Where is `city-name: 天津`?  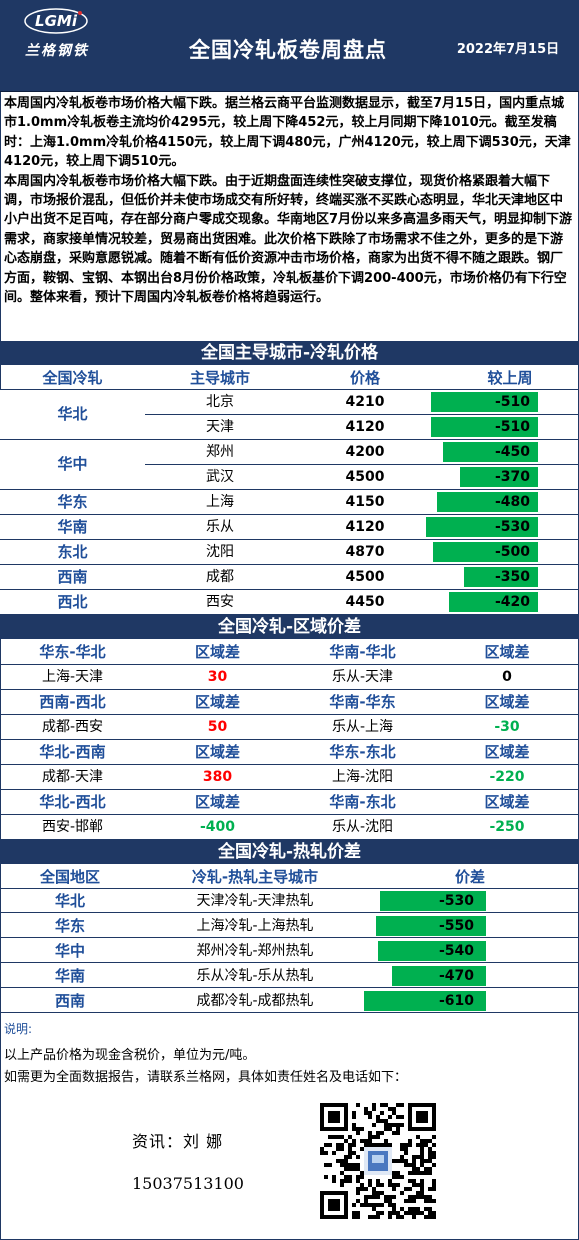 city-name: 天津 is located at coordinates (220, 427).